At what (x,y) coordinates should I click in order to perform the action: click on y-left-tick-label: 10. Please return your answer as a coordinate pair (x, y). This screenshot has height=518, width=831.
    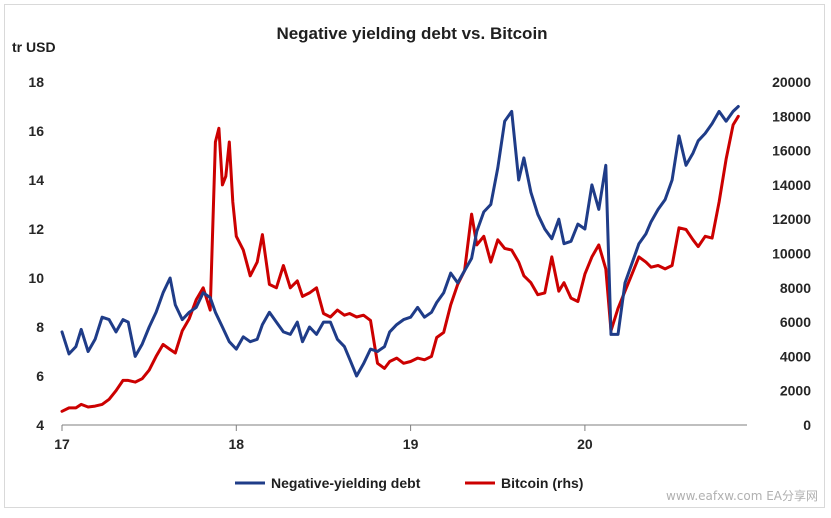
    Looking at the image, I should click on (36, 278).